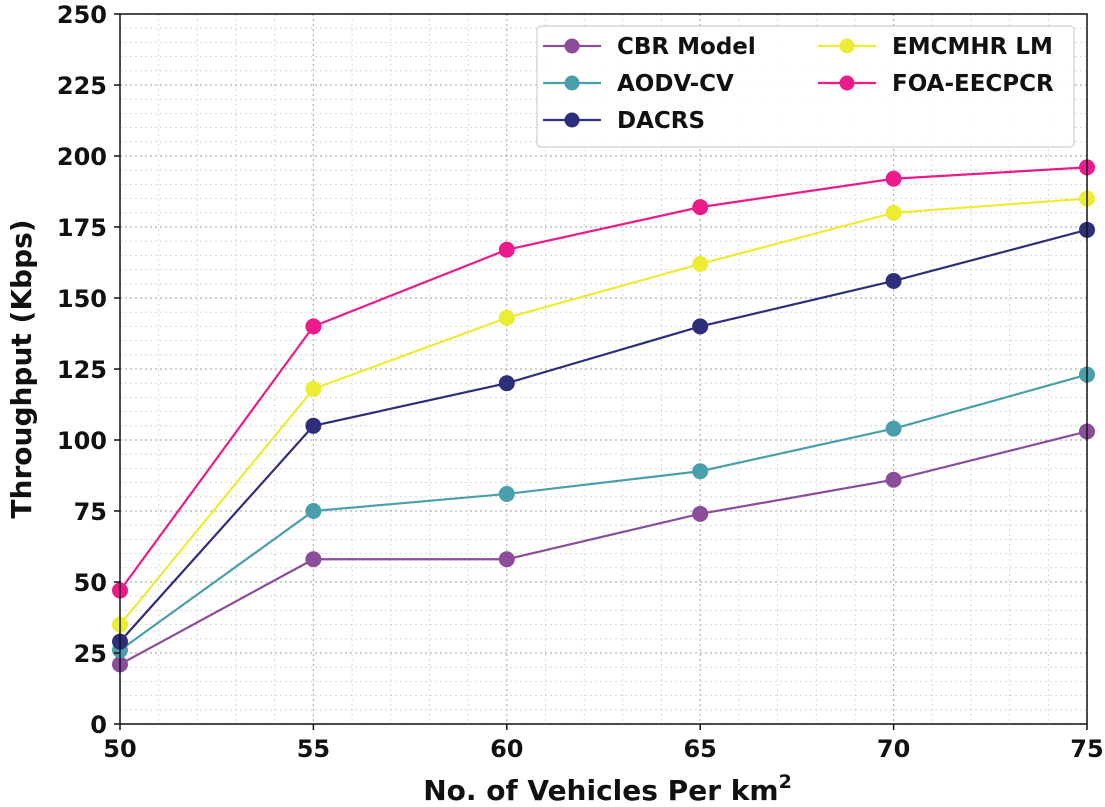 Image resolution: width=1105 pixels, height=807 pixels. I want to click on y-tick-label: 100, so click(82, 441).